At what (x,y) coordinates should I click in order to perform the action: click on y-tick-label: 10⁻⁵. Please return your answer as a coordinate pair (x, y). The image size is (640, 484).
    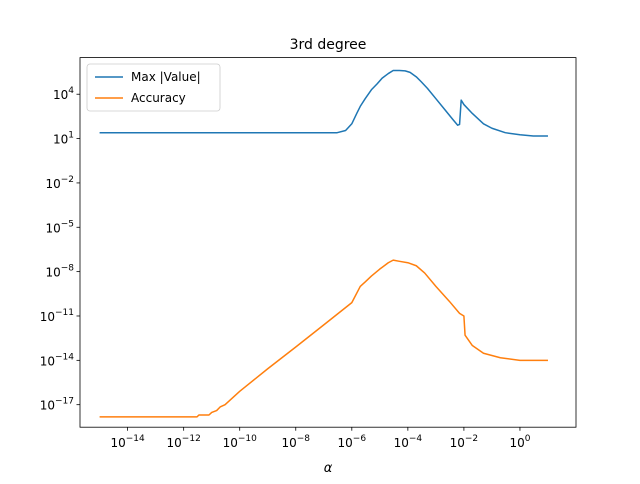
    Looking at the image, I should click on (59, 227).